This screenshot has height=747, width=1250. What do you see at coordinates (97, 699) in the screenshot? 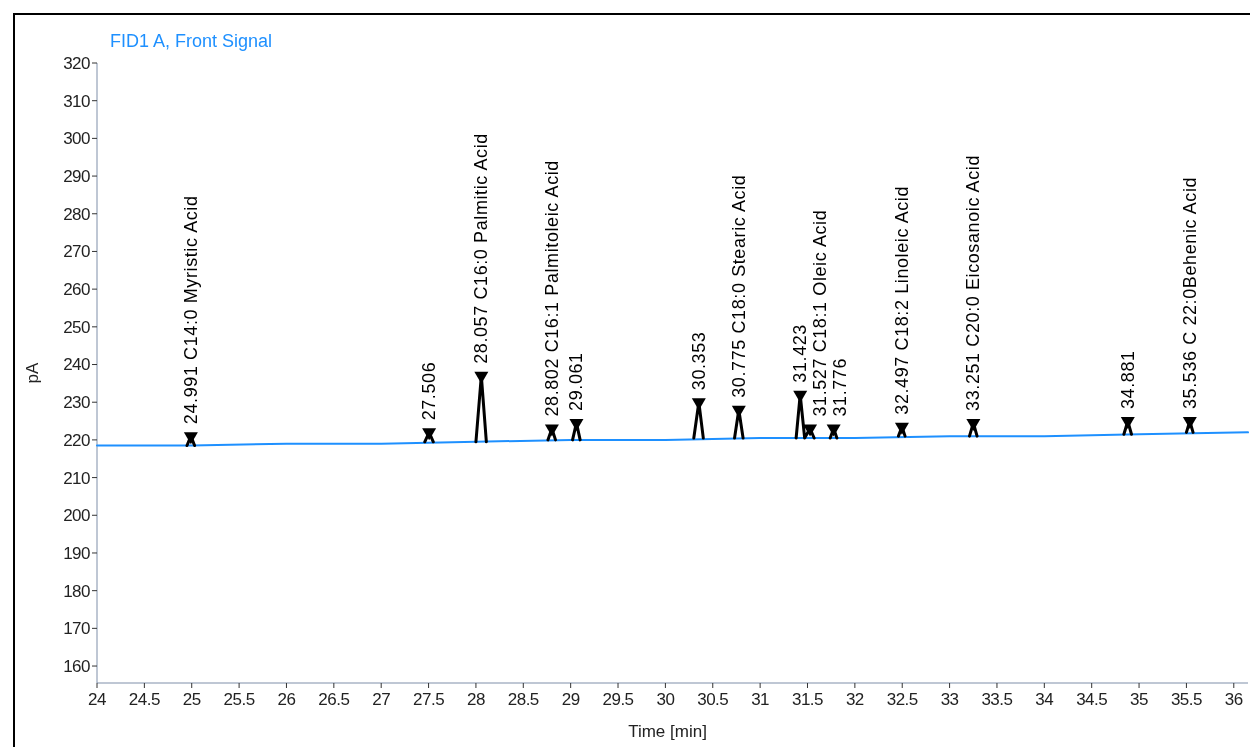
I see `x-tick-label: 24` at bounding box center [97, 699].